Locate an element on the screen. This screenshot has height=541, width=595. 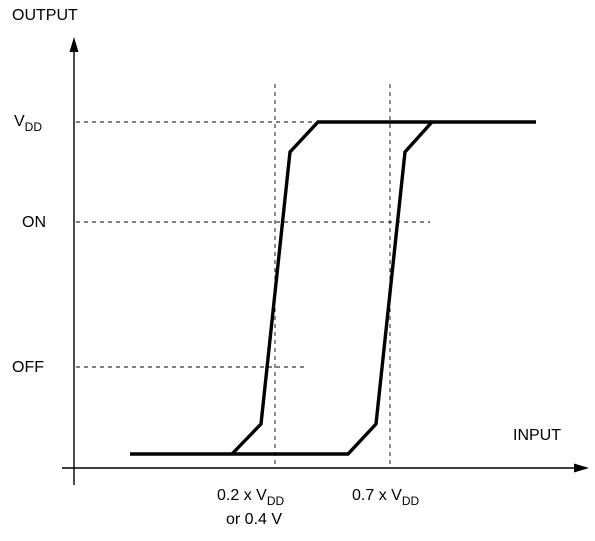
high-threshold-subscript: DD is located at coordinates (411, 501).